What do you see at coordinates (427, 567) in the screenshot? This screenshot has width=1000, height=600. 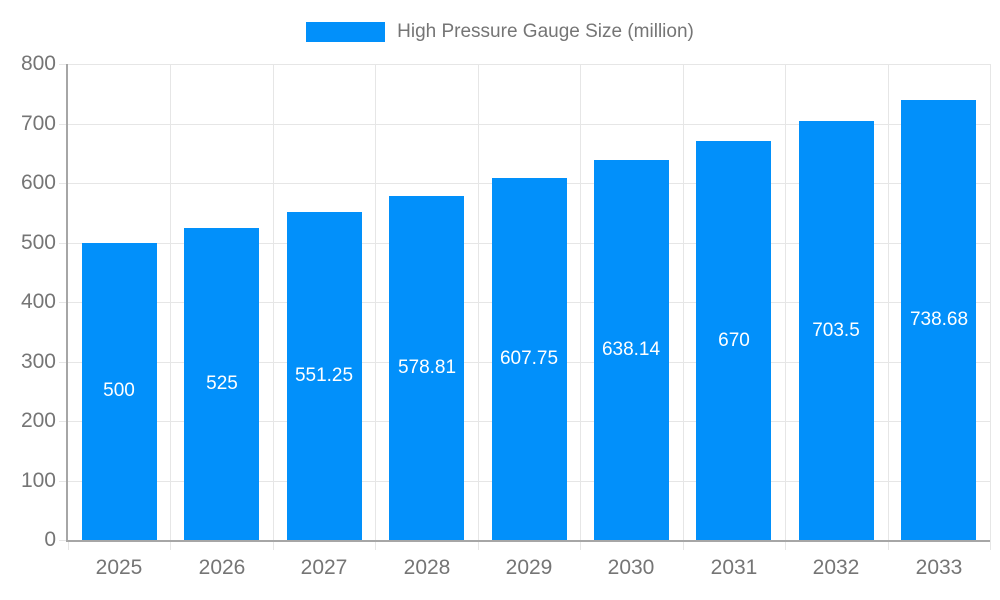 I see `x-tick-label: 2028` at bounding box center [427, 567].